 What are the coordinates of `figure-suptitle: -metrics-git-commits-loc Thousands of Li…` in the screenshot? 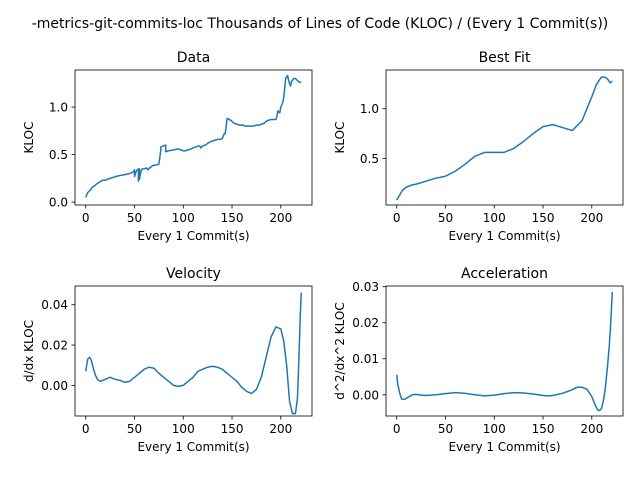 It's located at (320, 24).